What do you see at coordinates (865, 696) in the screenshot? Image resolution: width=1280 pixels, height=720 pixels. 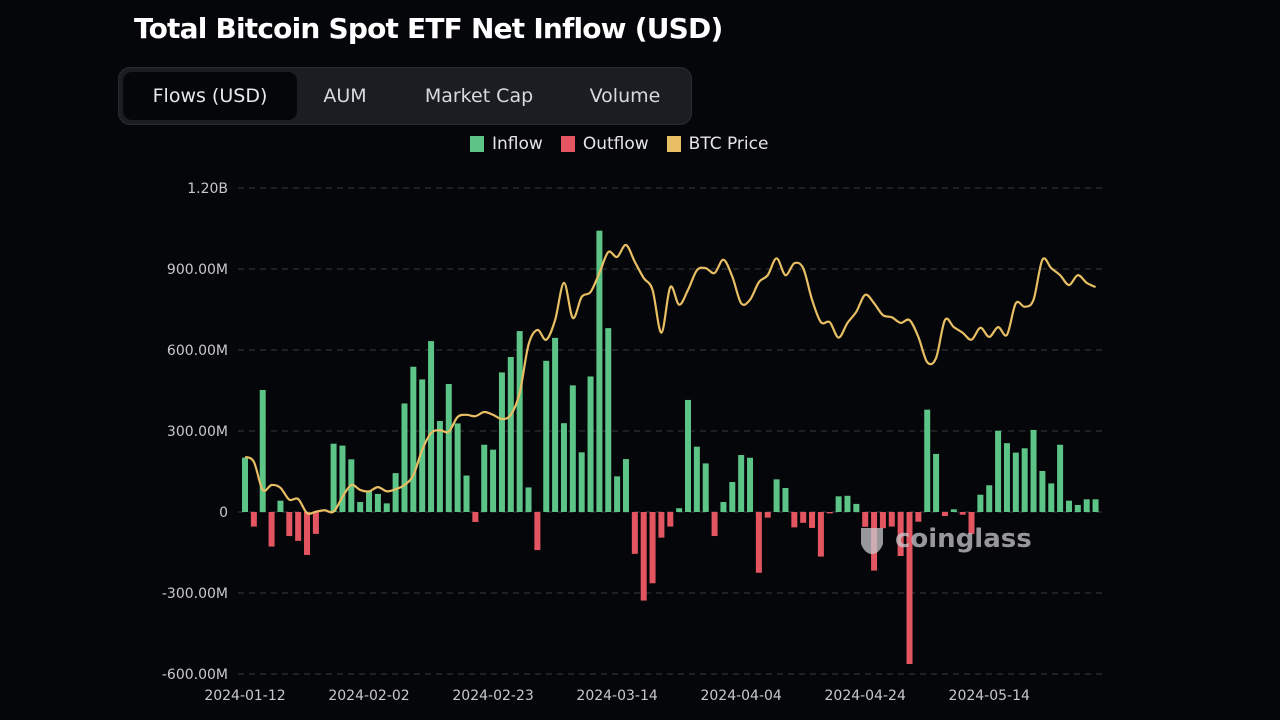 I see `x-tick-label: 2024-04-24` at bounding box center [865, 696].